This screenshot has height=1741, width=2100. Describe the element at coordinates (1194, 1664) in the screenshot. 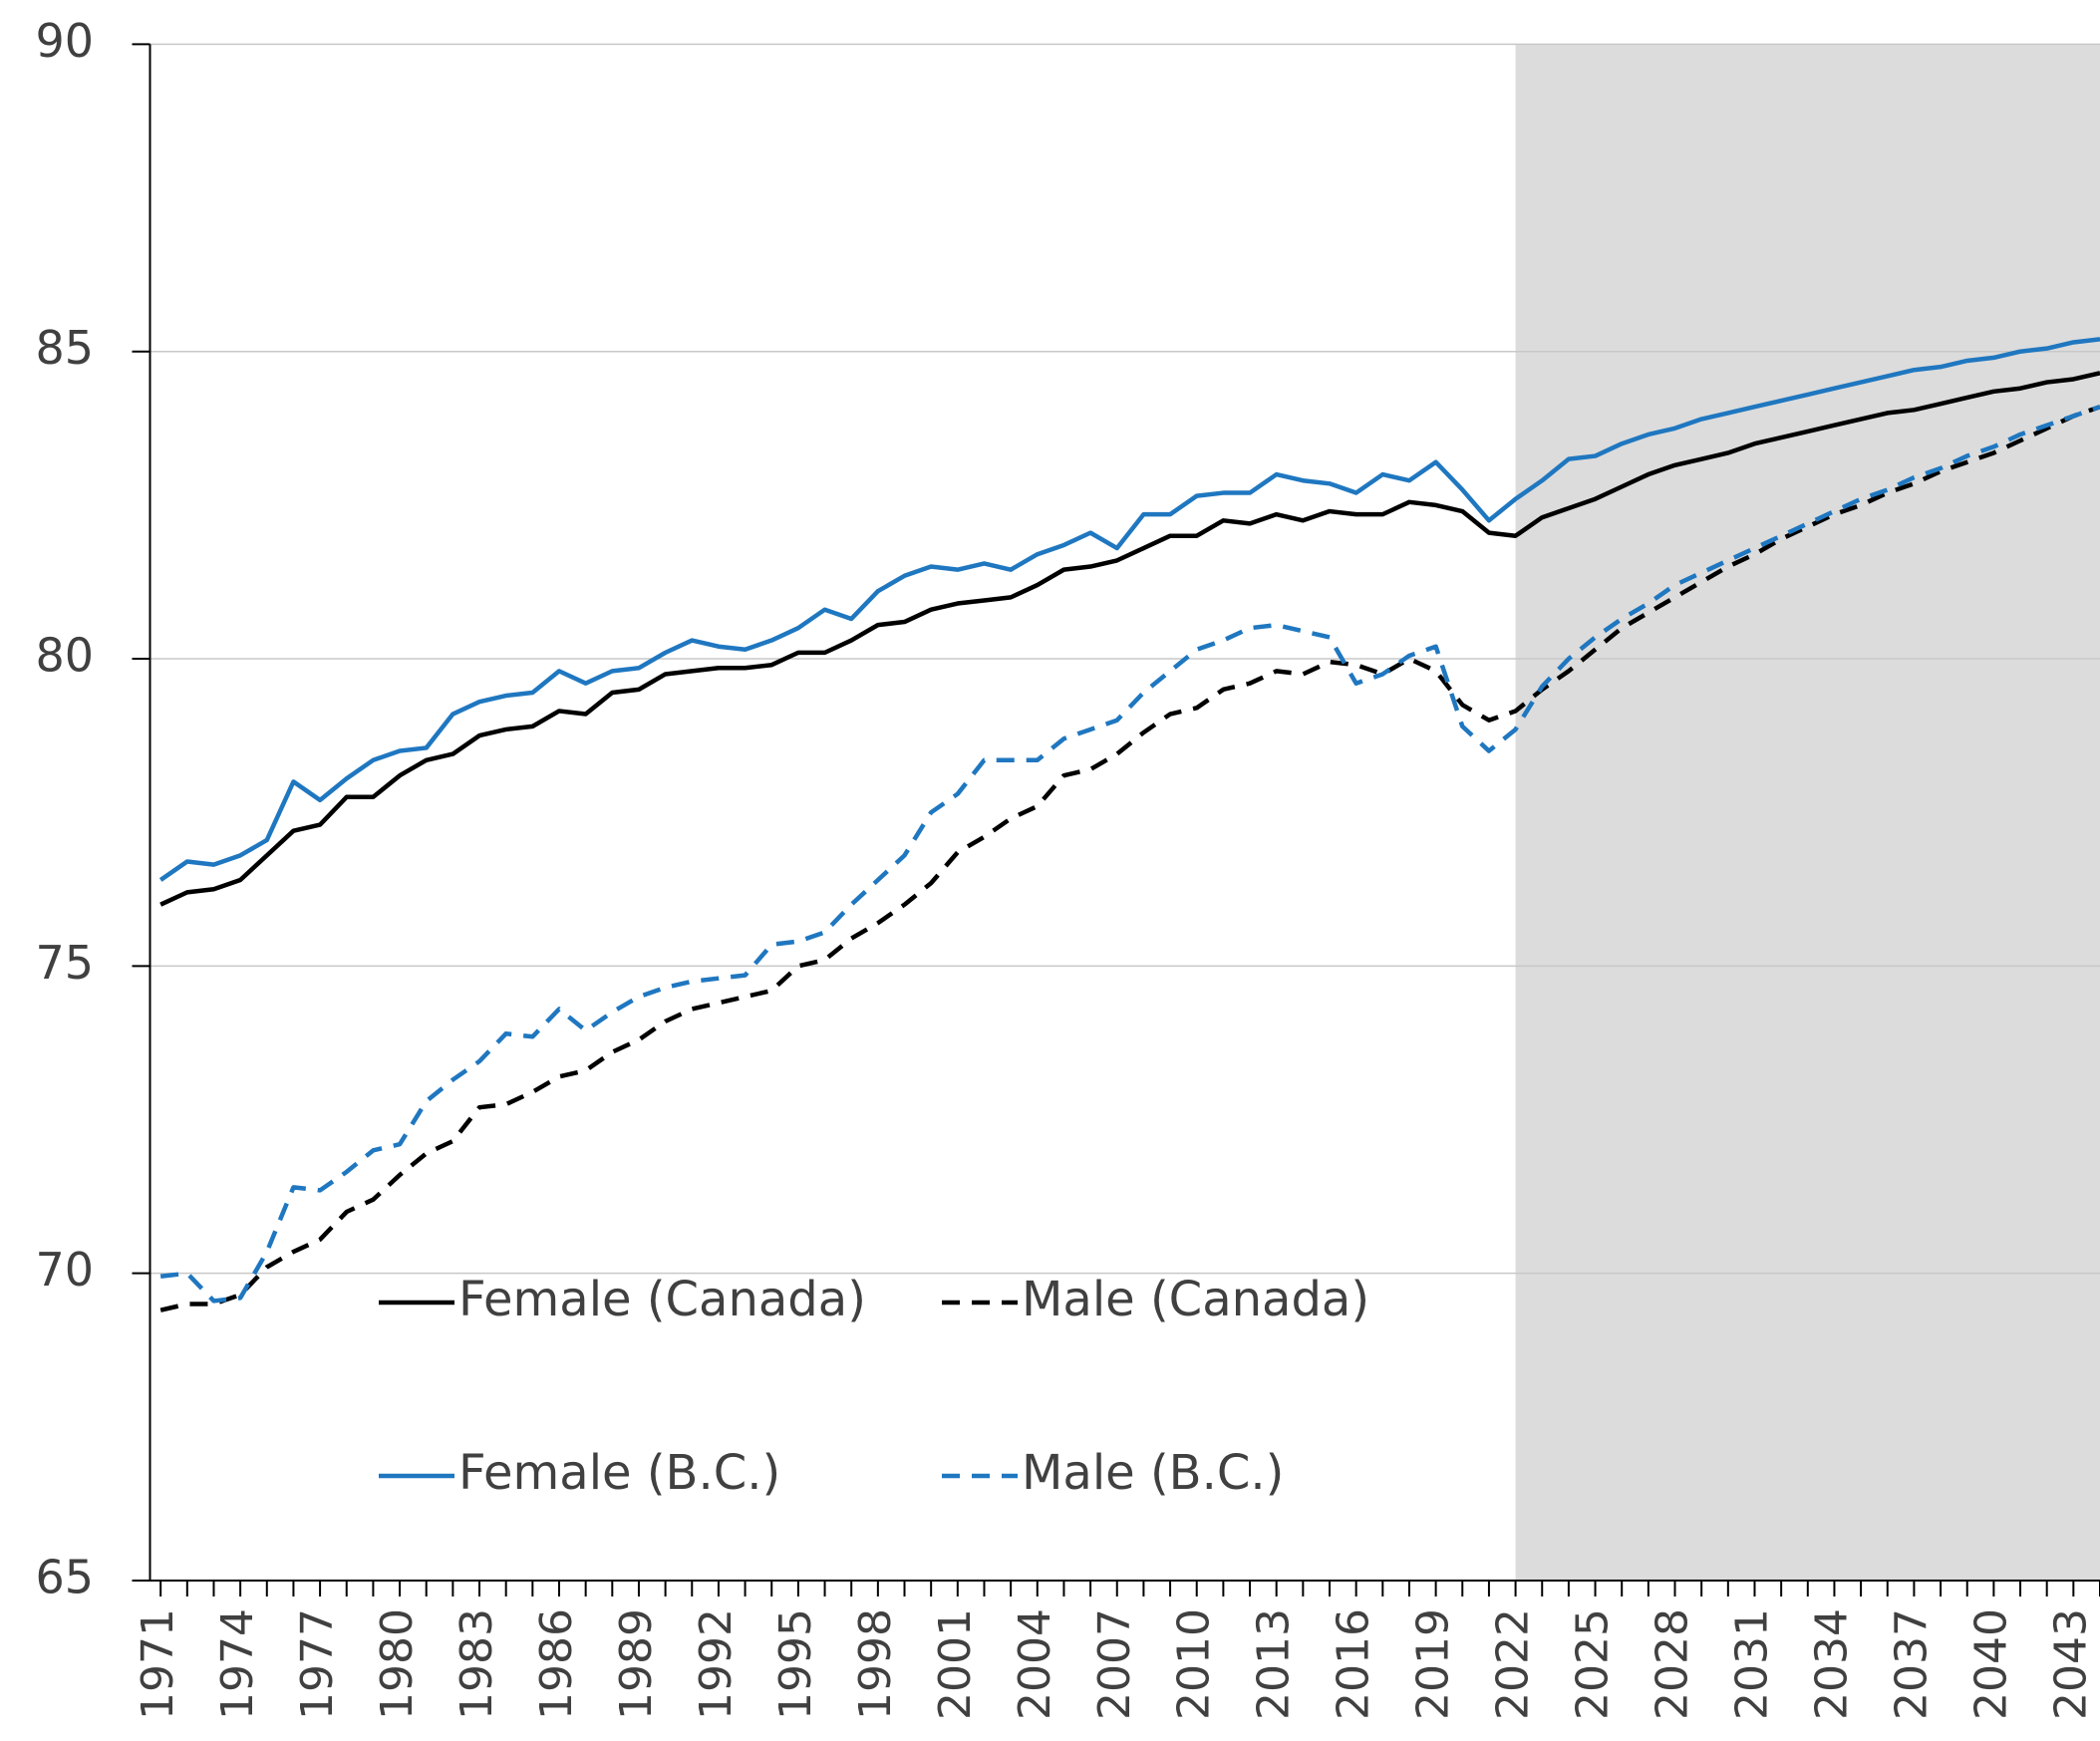

I see `x-tick-label: 2010` at that location.